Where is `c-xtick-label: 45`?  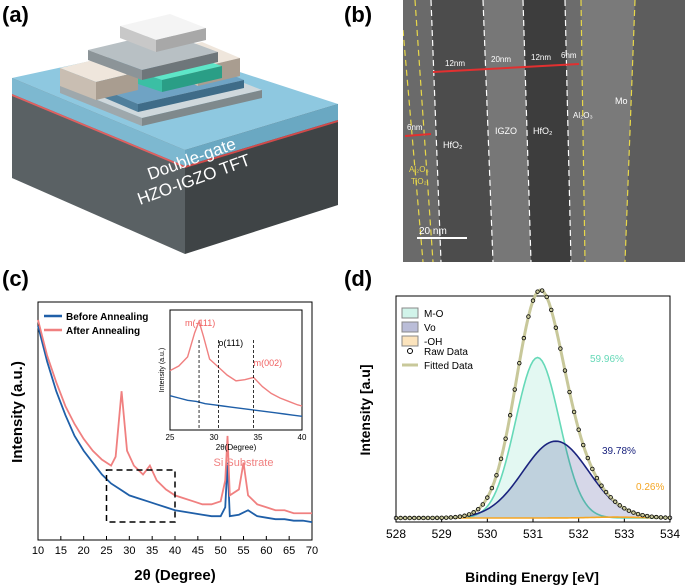 c-xtick-label: 45 is located at coordinates (198, 551).